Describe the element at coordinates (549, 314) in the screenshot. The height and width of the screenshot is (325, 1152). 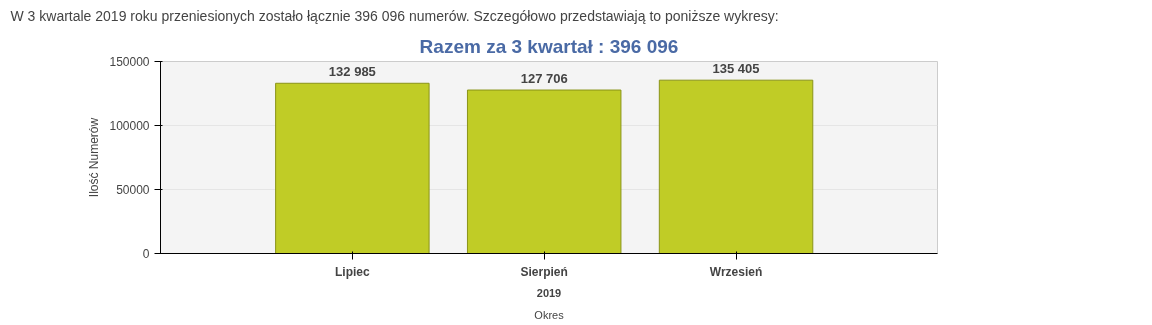
I see `x-axis-title: Okres` at that location.